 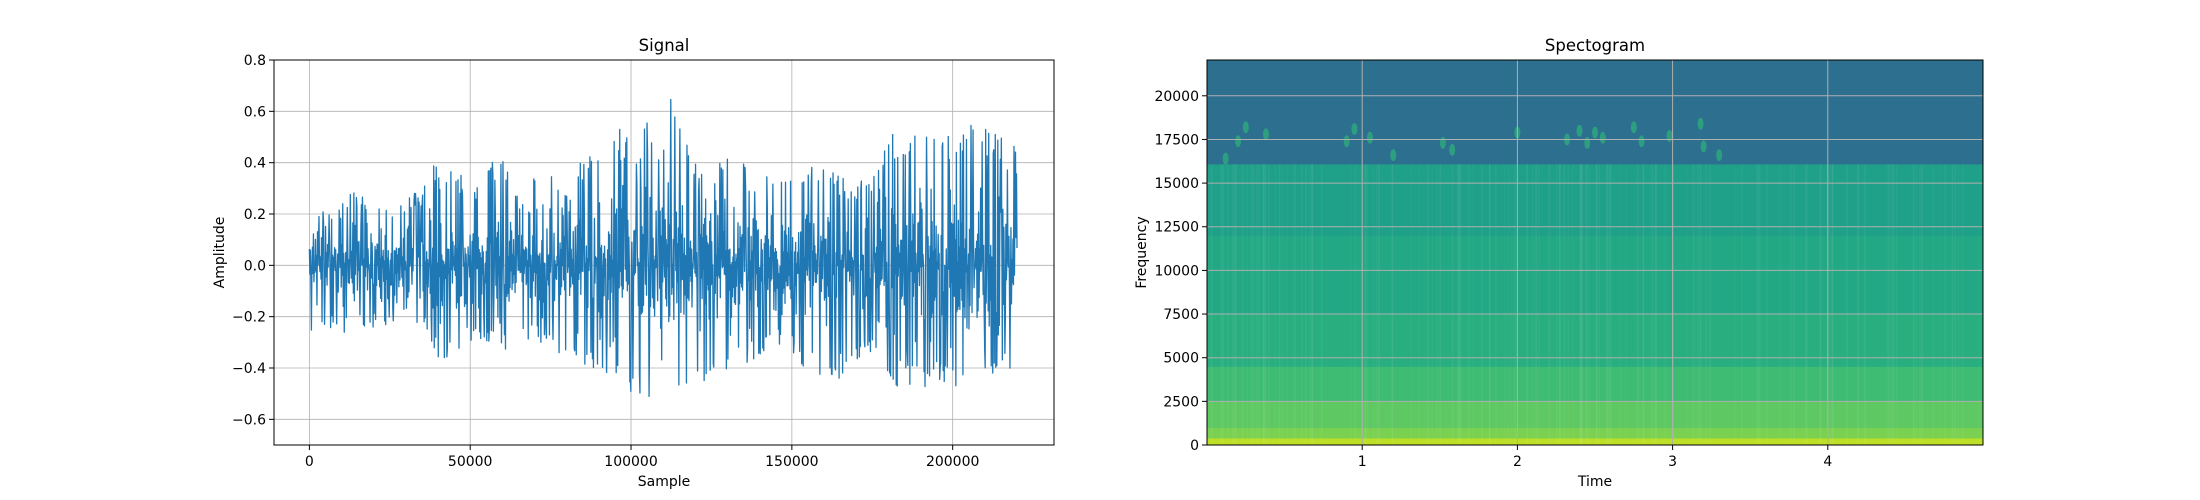 I want to click on signal-y-tick-label: −0.2, so click(x=249, y=318).